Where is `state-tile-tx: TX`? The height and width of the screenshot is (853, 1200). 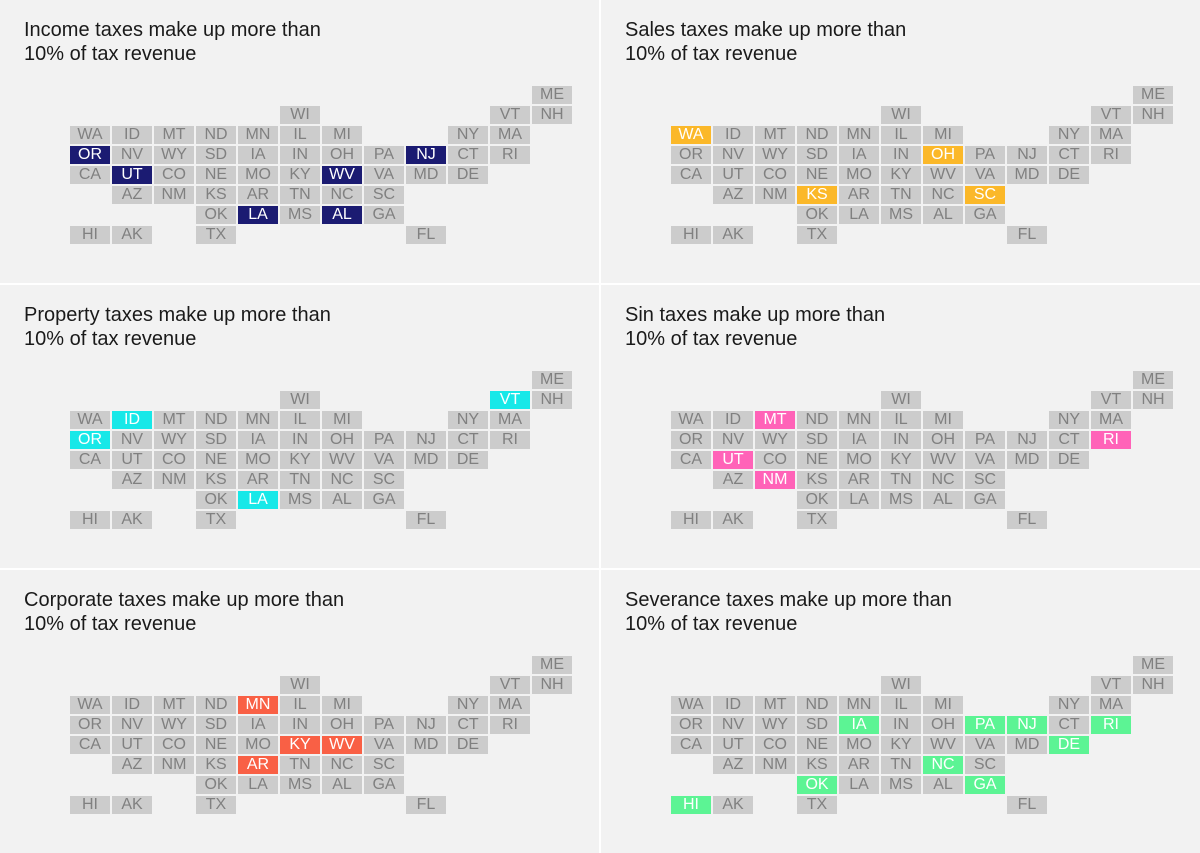
state-tile-tx: TX is located at coordinates (817, 235).